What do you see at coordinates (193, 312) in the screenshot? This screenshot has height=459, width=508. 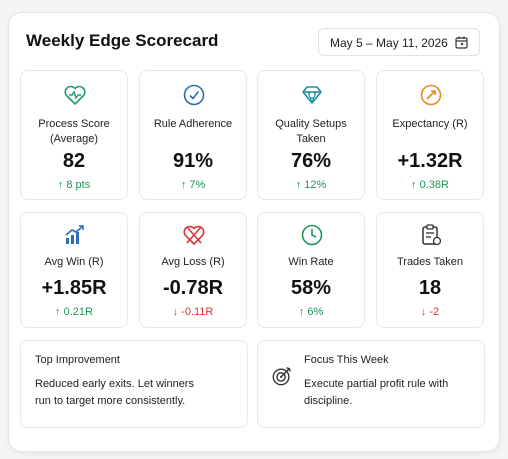 I see `metric-change: ↓ -0.11R` at bounding box center [193, 312].